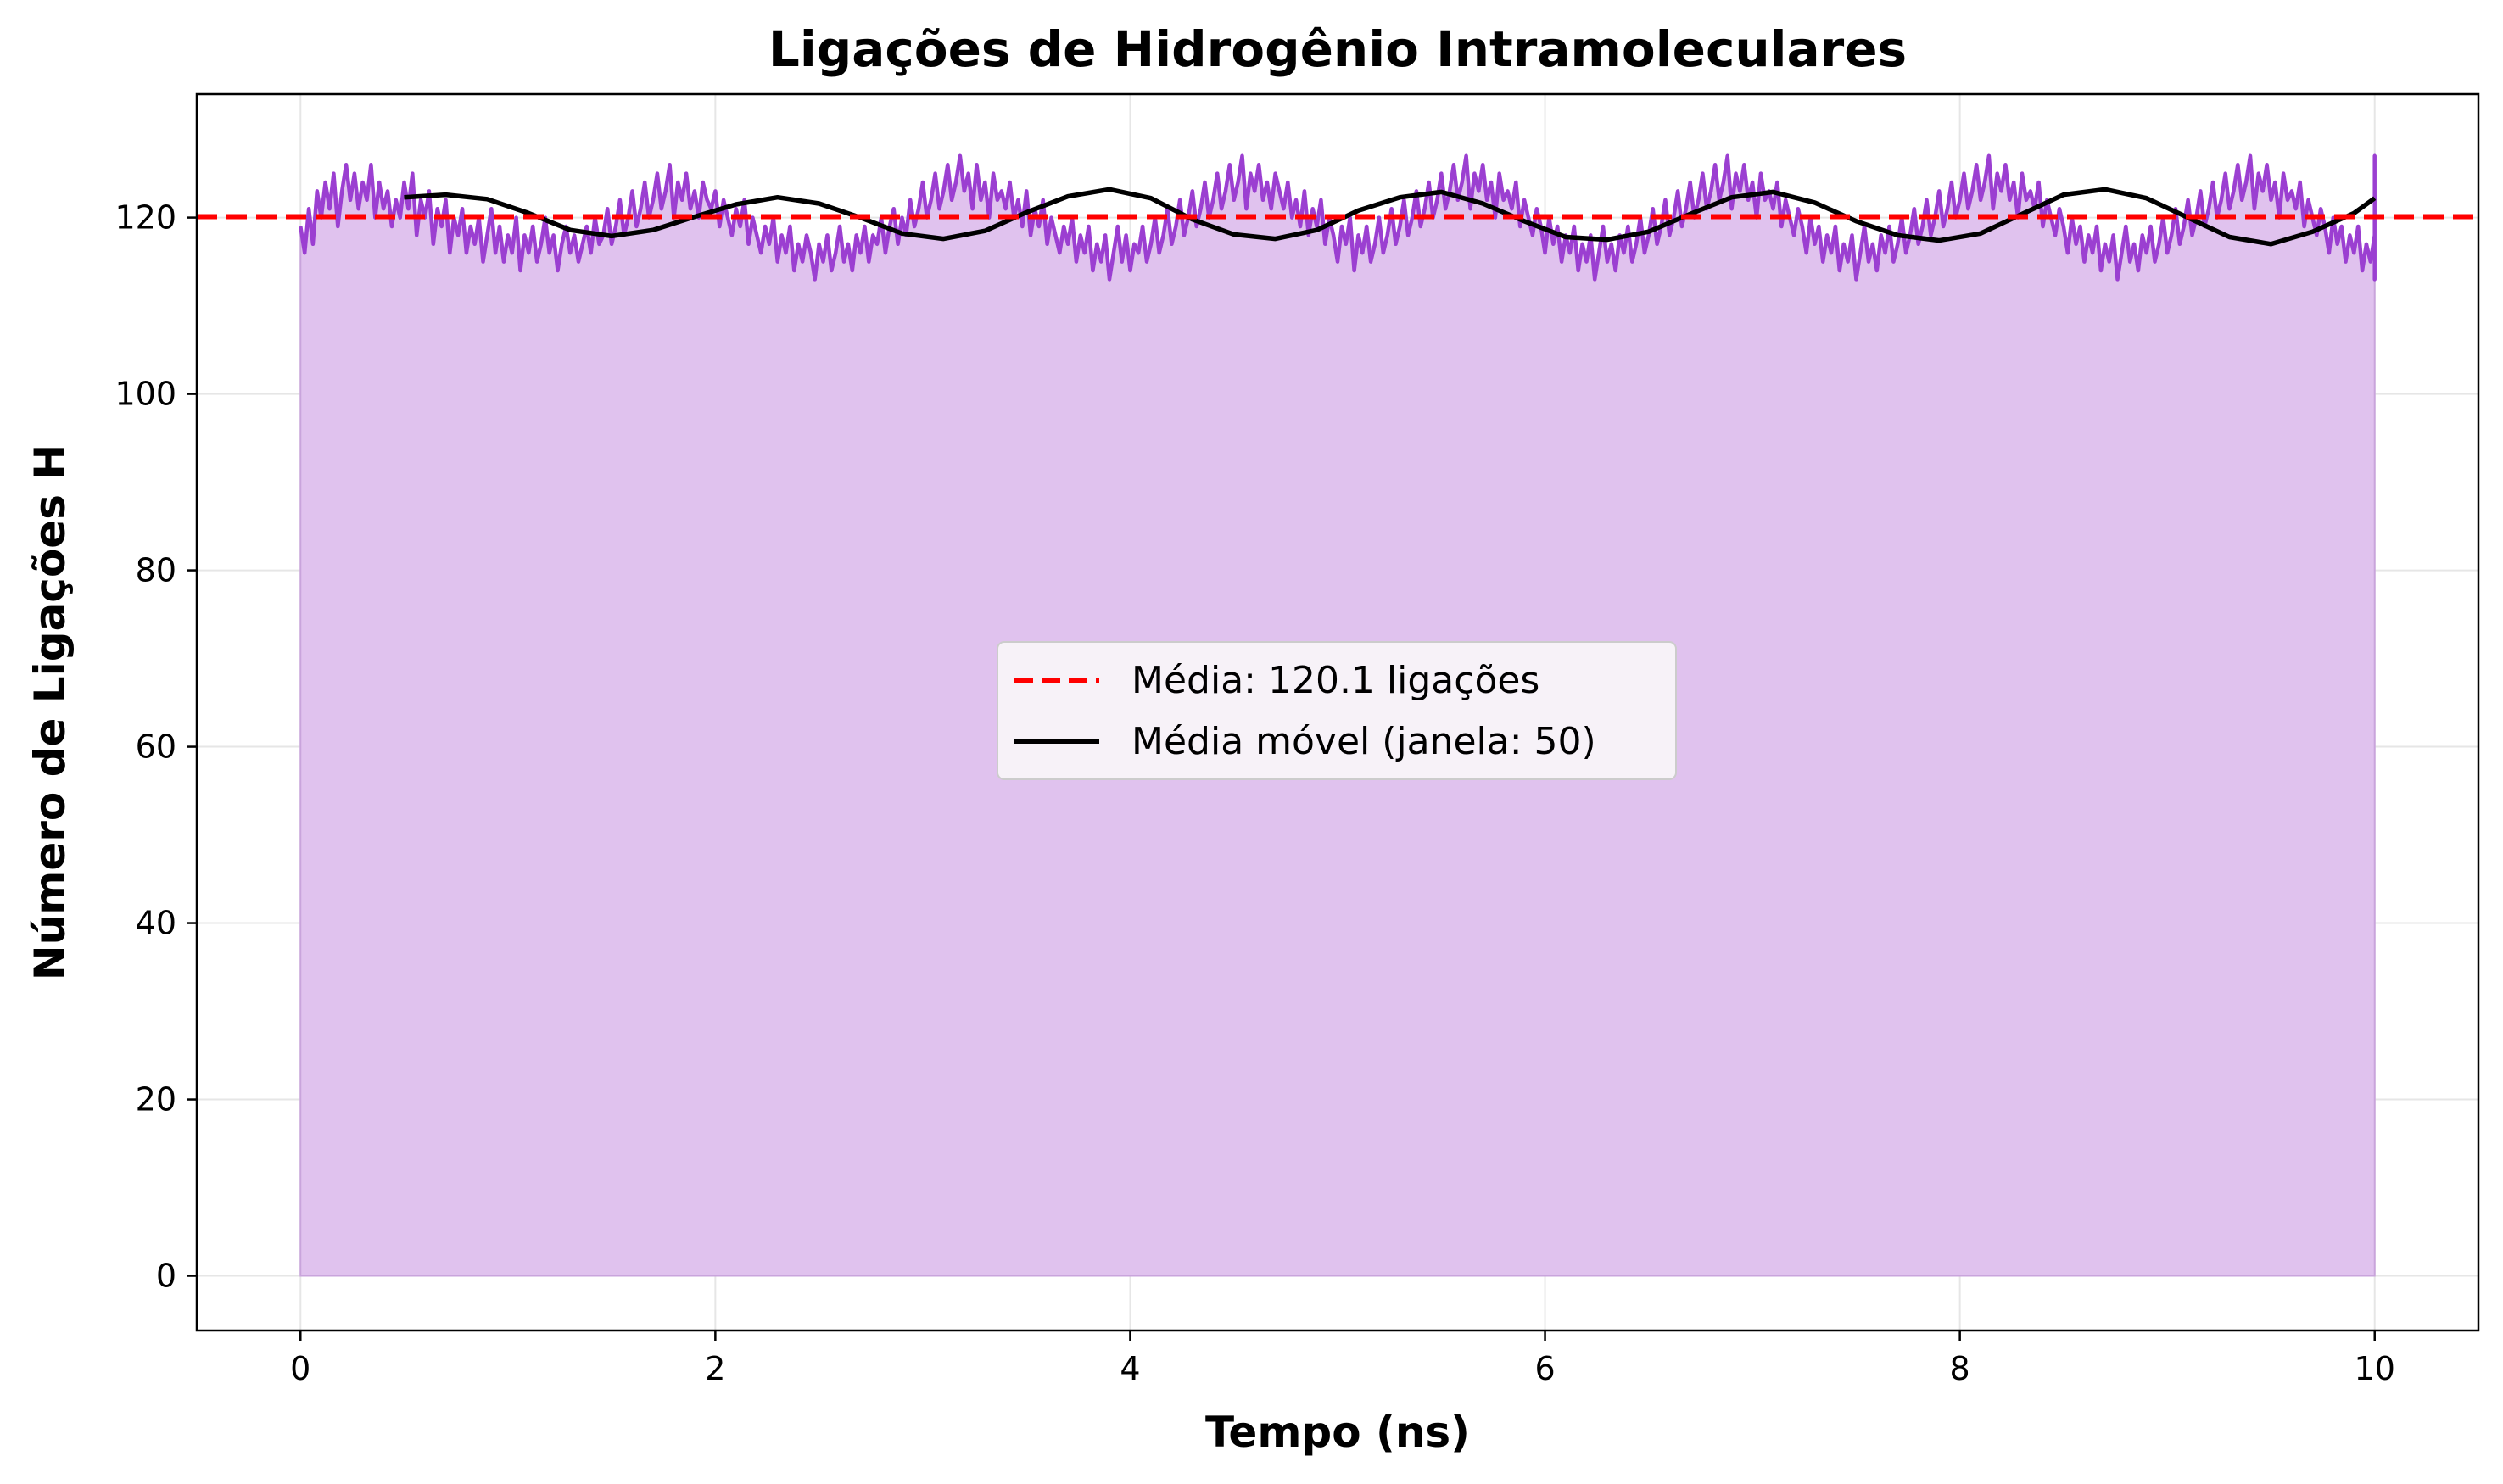 The image size is (2503, 1484). What do you see at coordinates (166, 1276) in the screenshot?
I see `y-tick-label: 0` at bounding box center [166, 1276].